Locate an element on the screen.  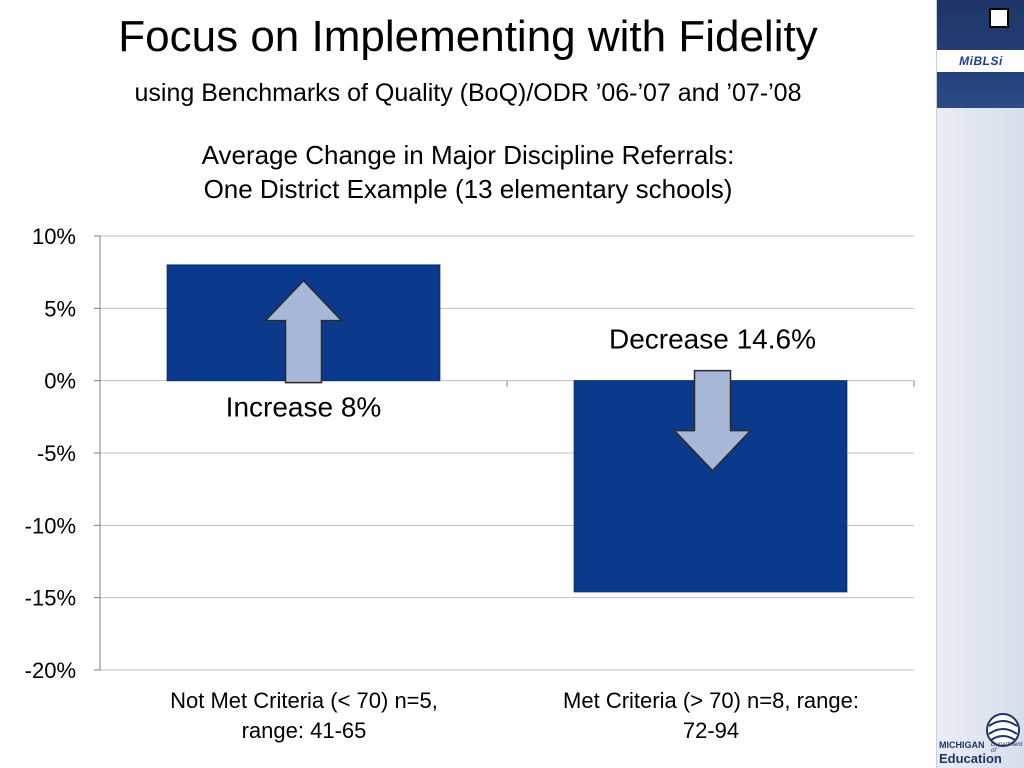
michigan-education-logo: MICHIGAN Department of Education is located at coordinates (980, 740).